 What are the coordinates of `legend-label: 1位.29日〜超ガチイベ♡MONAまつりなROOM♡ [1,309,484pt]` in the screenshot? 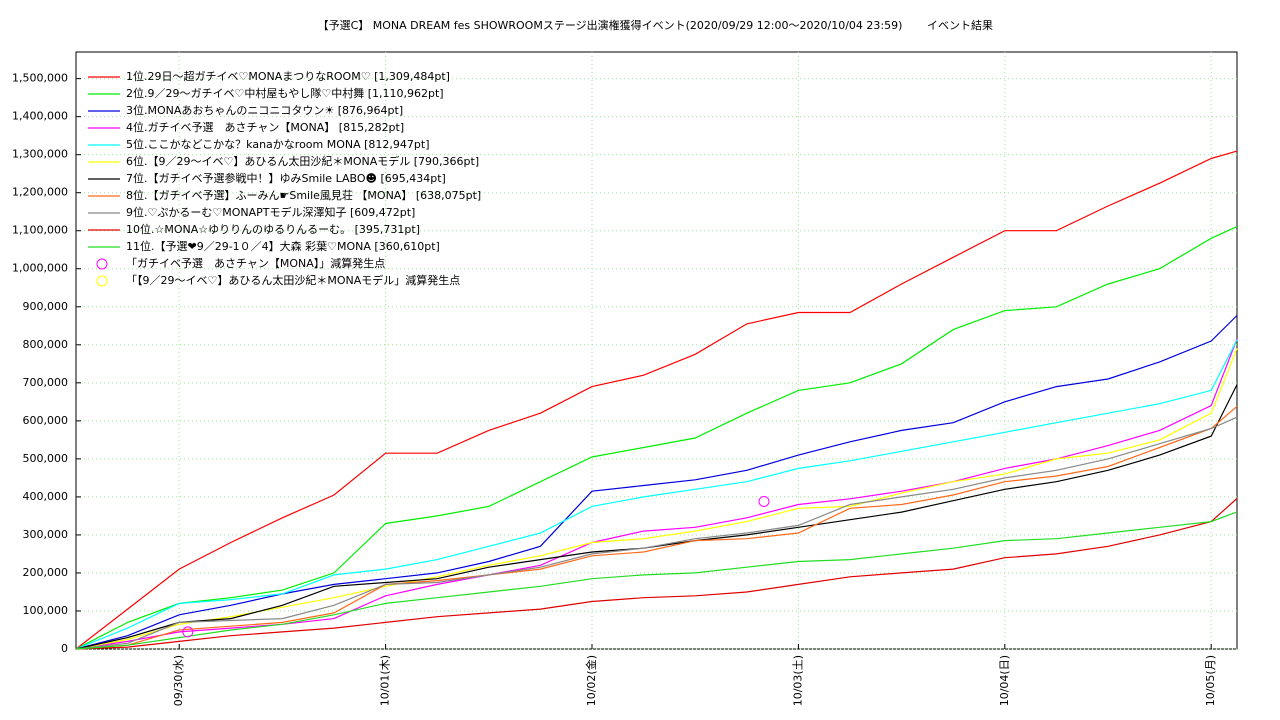 It's located at (288, 76).